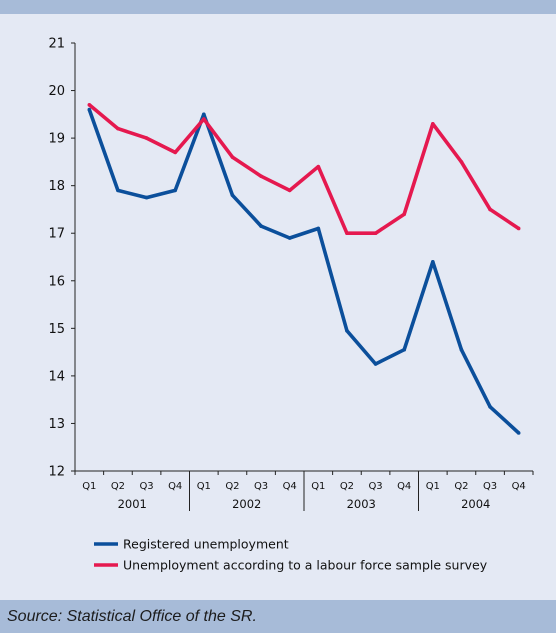 This screenshot has width=556, height=633. Describe the element at coordinates (56, 329) in the screenshot. I see `y-tick-label: 15` at that location.